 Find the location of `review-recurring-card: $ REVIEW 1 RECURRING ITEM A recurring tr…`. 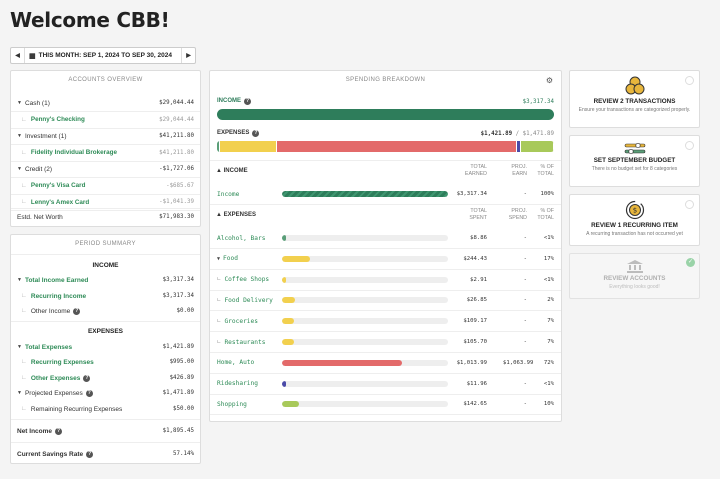

review-recurring-card: $ REVIEW 1 RECURRING ITEM A recurring tr… is located at coordinates (634, 220).